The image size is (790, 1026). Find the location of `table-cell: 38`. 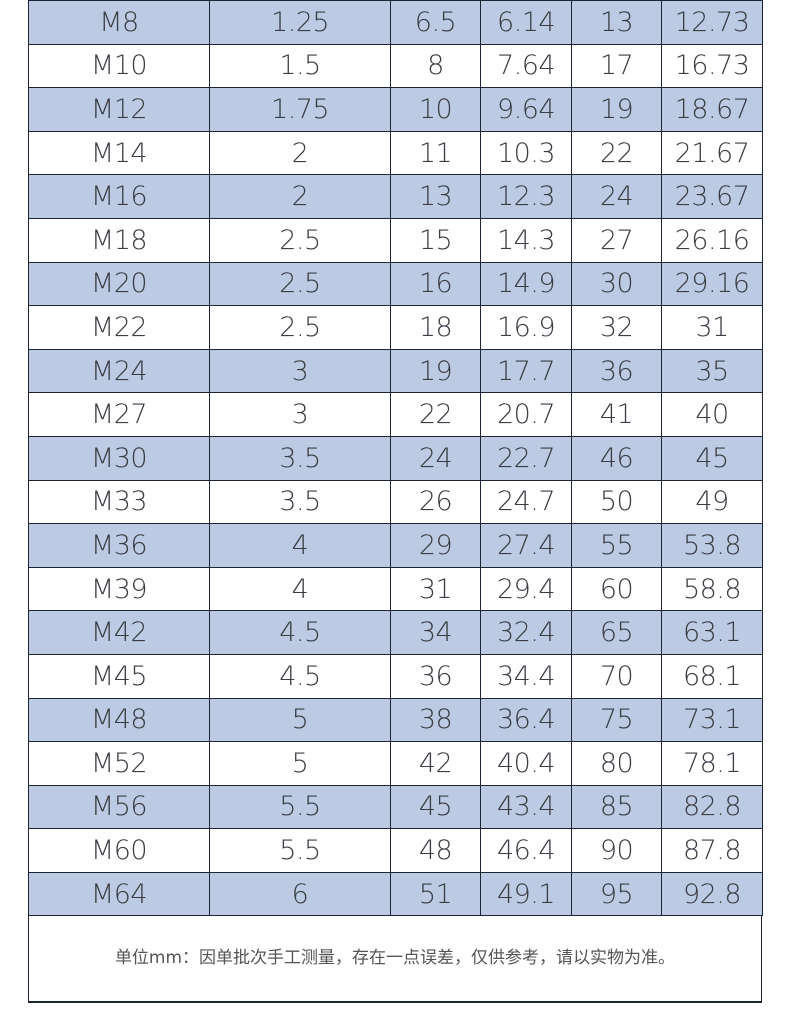

table-cell: 38 is located at coordinates (435, 720).